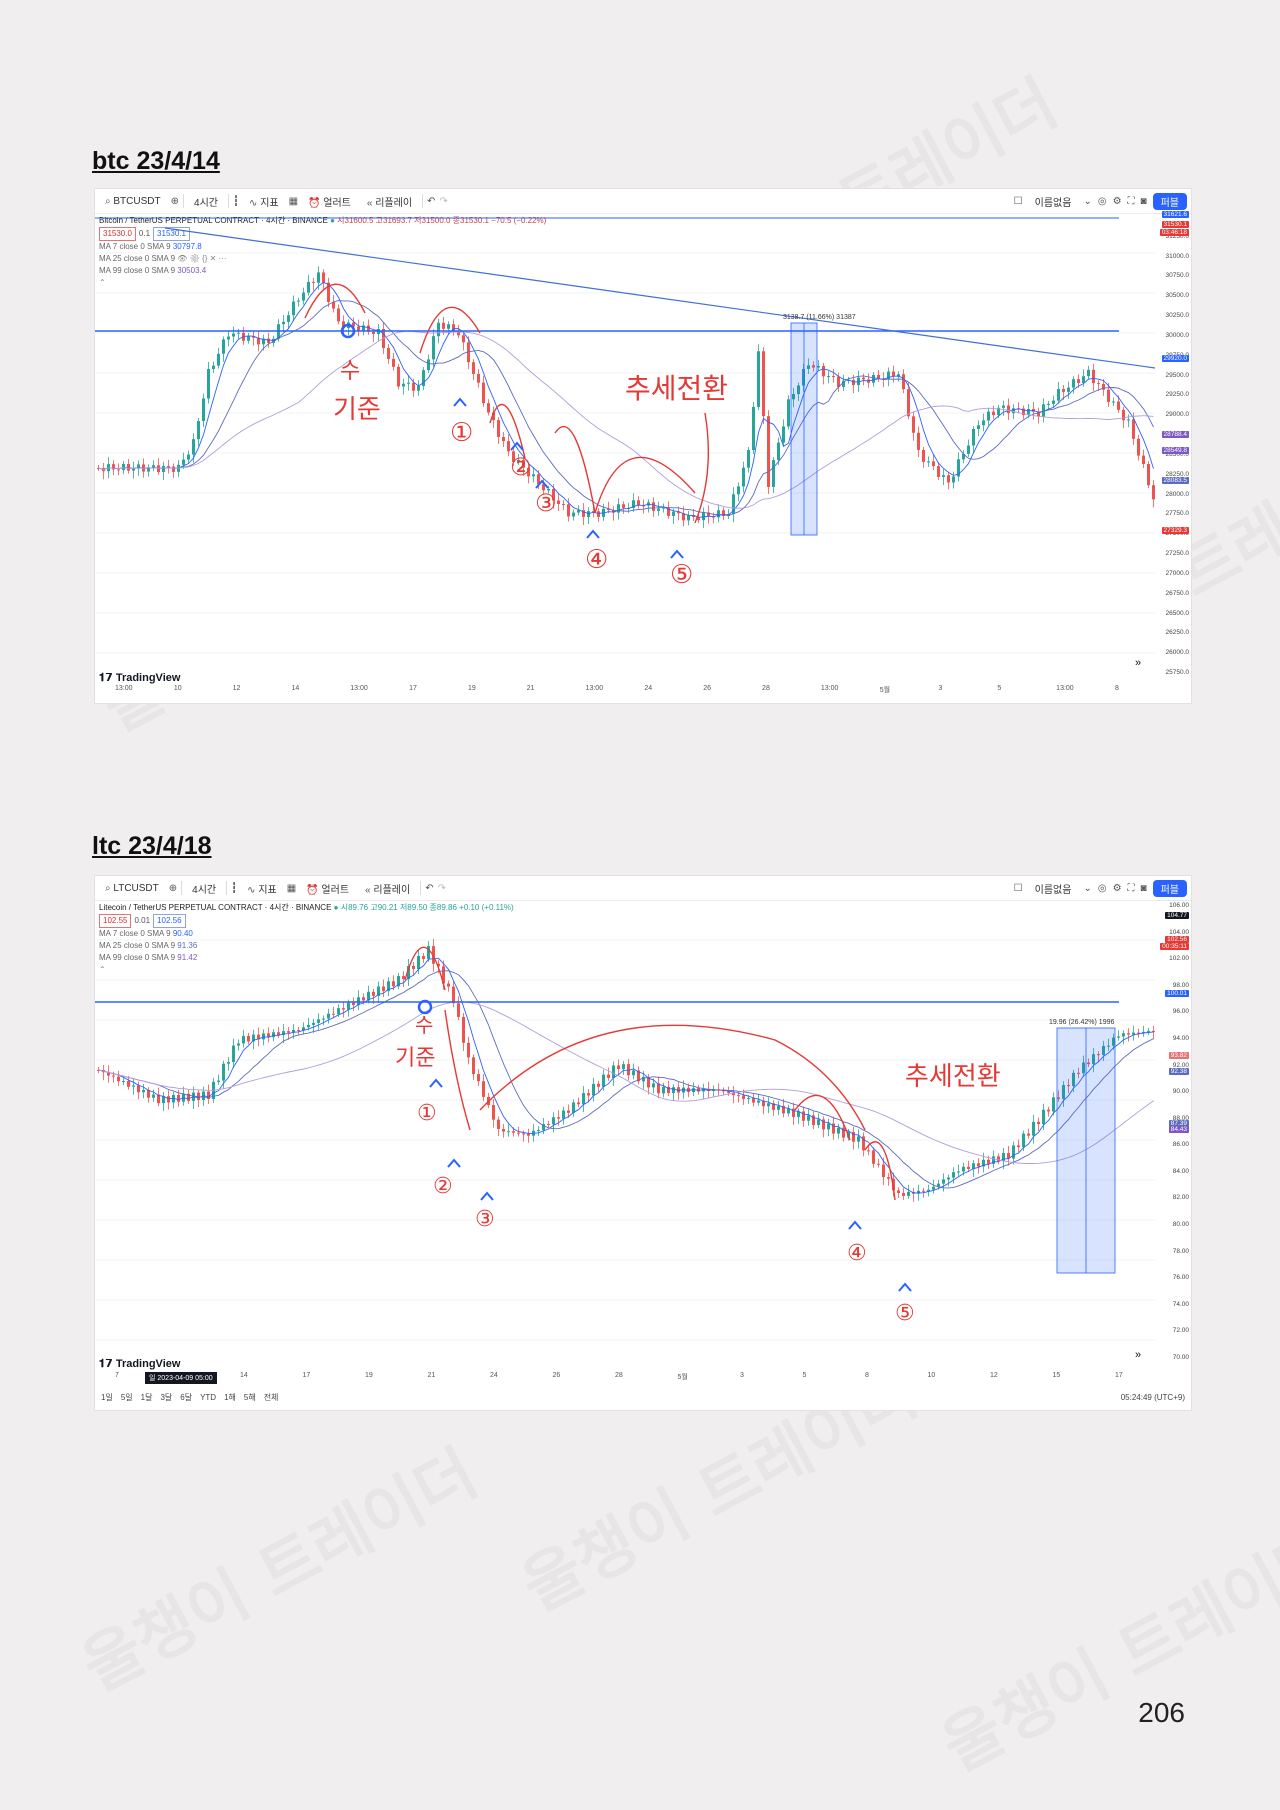  Describe the element at coordinates (169, 921) in the screenshot. I see `ask-price: 102.56` at that location.